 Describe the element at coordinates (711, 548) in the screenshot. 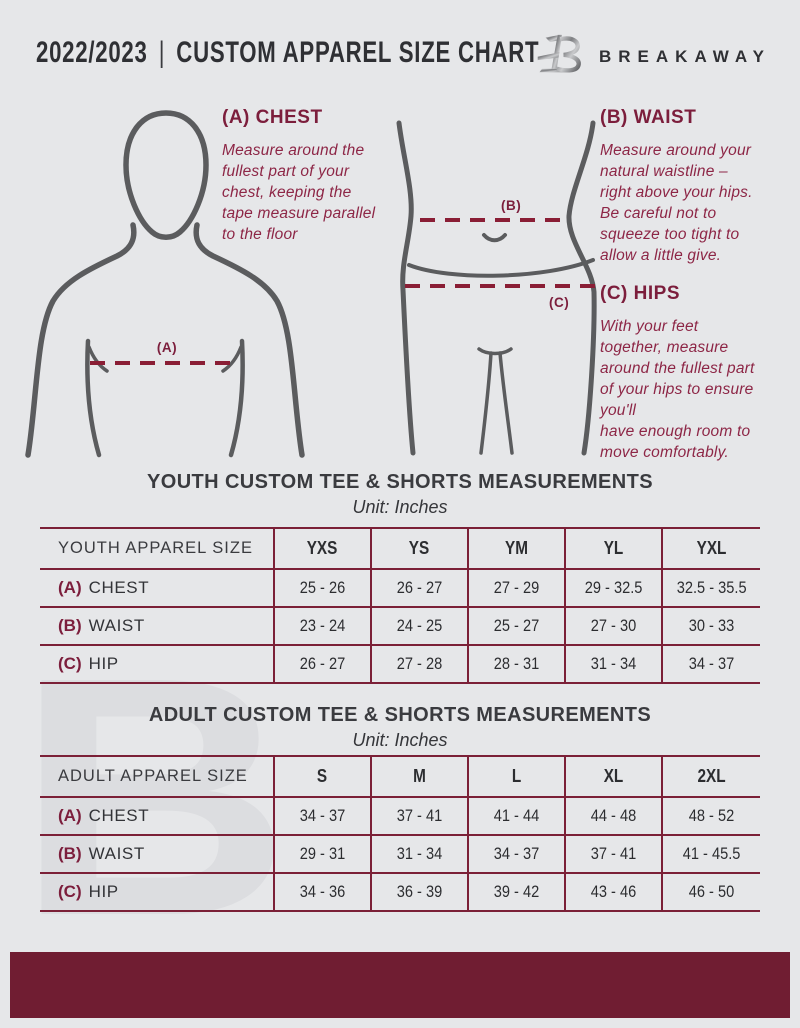

I see `youth-size-yxl: YXL` at that location.